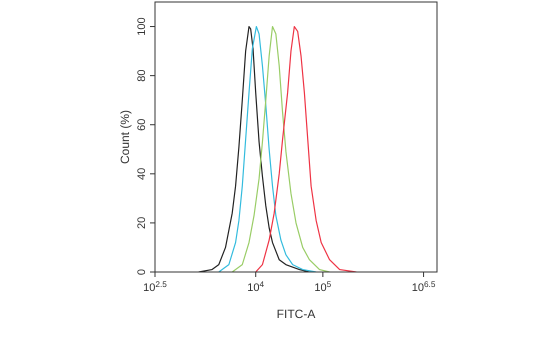 The width and height of the screenshot is (538, 338). What do you see at coordinates (142, 76) in the screenshot?
I see `y-tick-label: 80` at bounding box center [142, 76].